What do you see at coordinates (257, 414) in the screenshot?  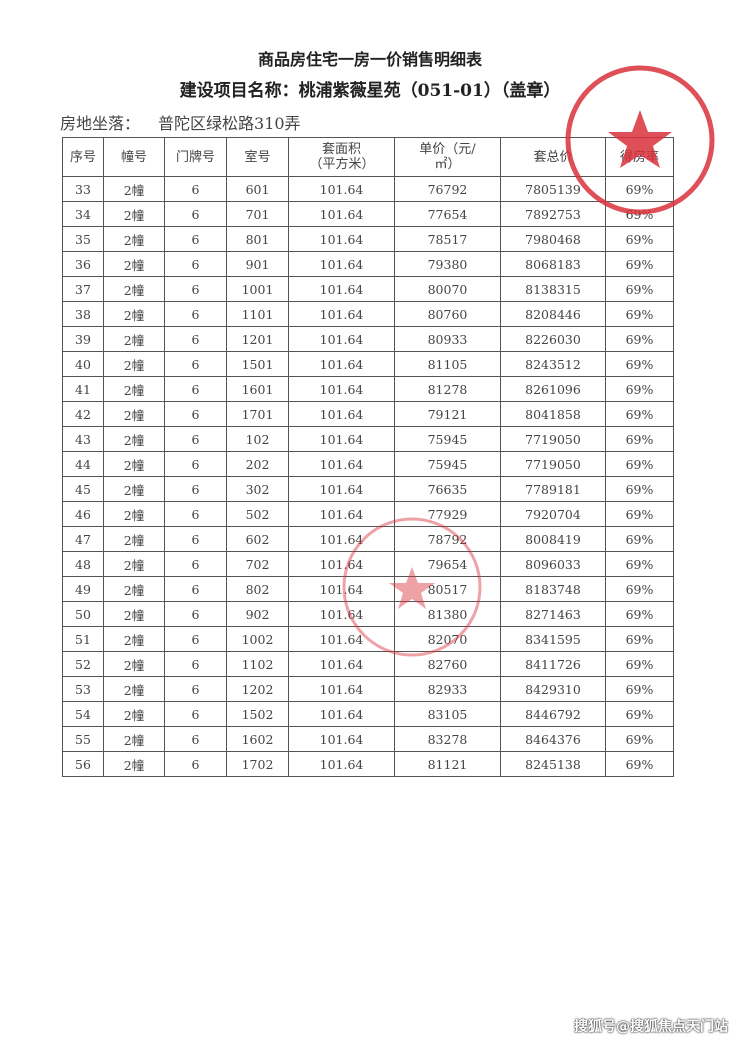 I see `table-cell: 1701` at bounding box center [257, 414].